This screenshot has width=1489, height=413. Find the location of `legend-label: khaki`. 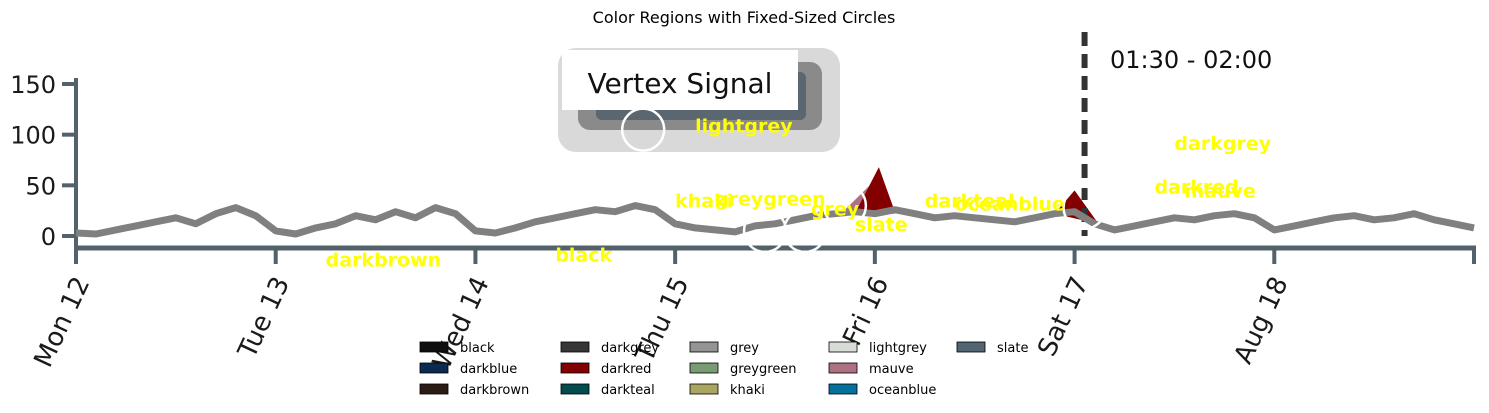

legend-label: khaki is located at coordinates (747, 390).